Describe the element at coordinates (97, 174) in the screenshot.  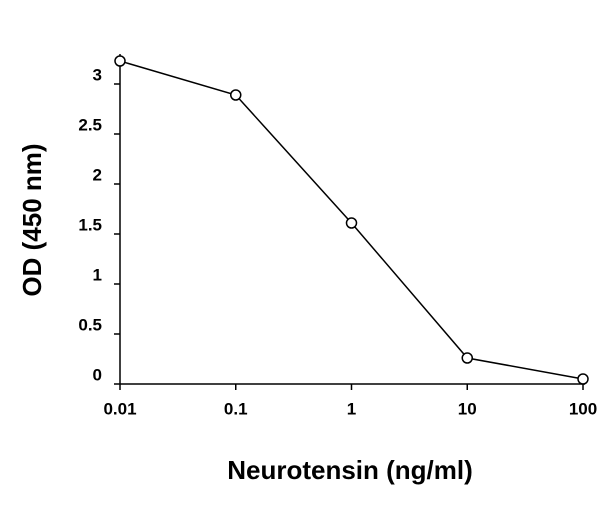
I see `y-tick-label: 2` at that location.